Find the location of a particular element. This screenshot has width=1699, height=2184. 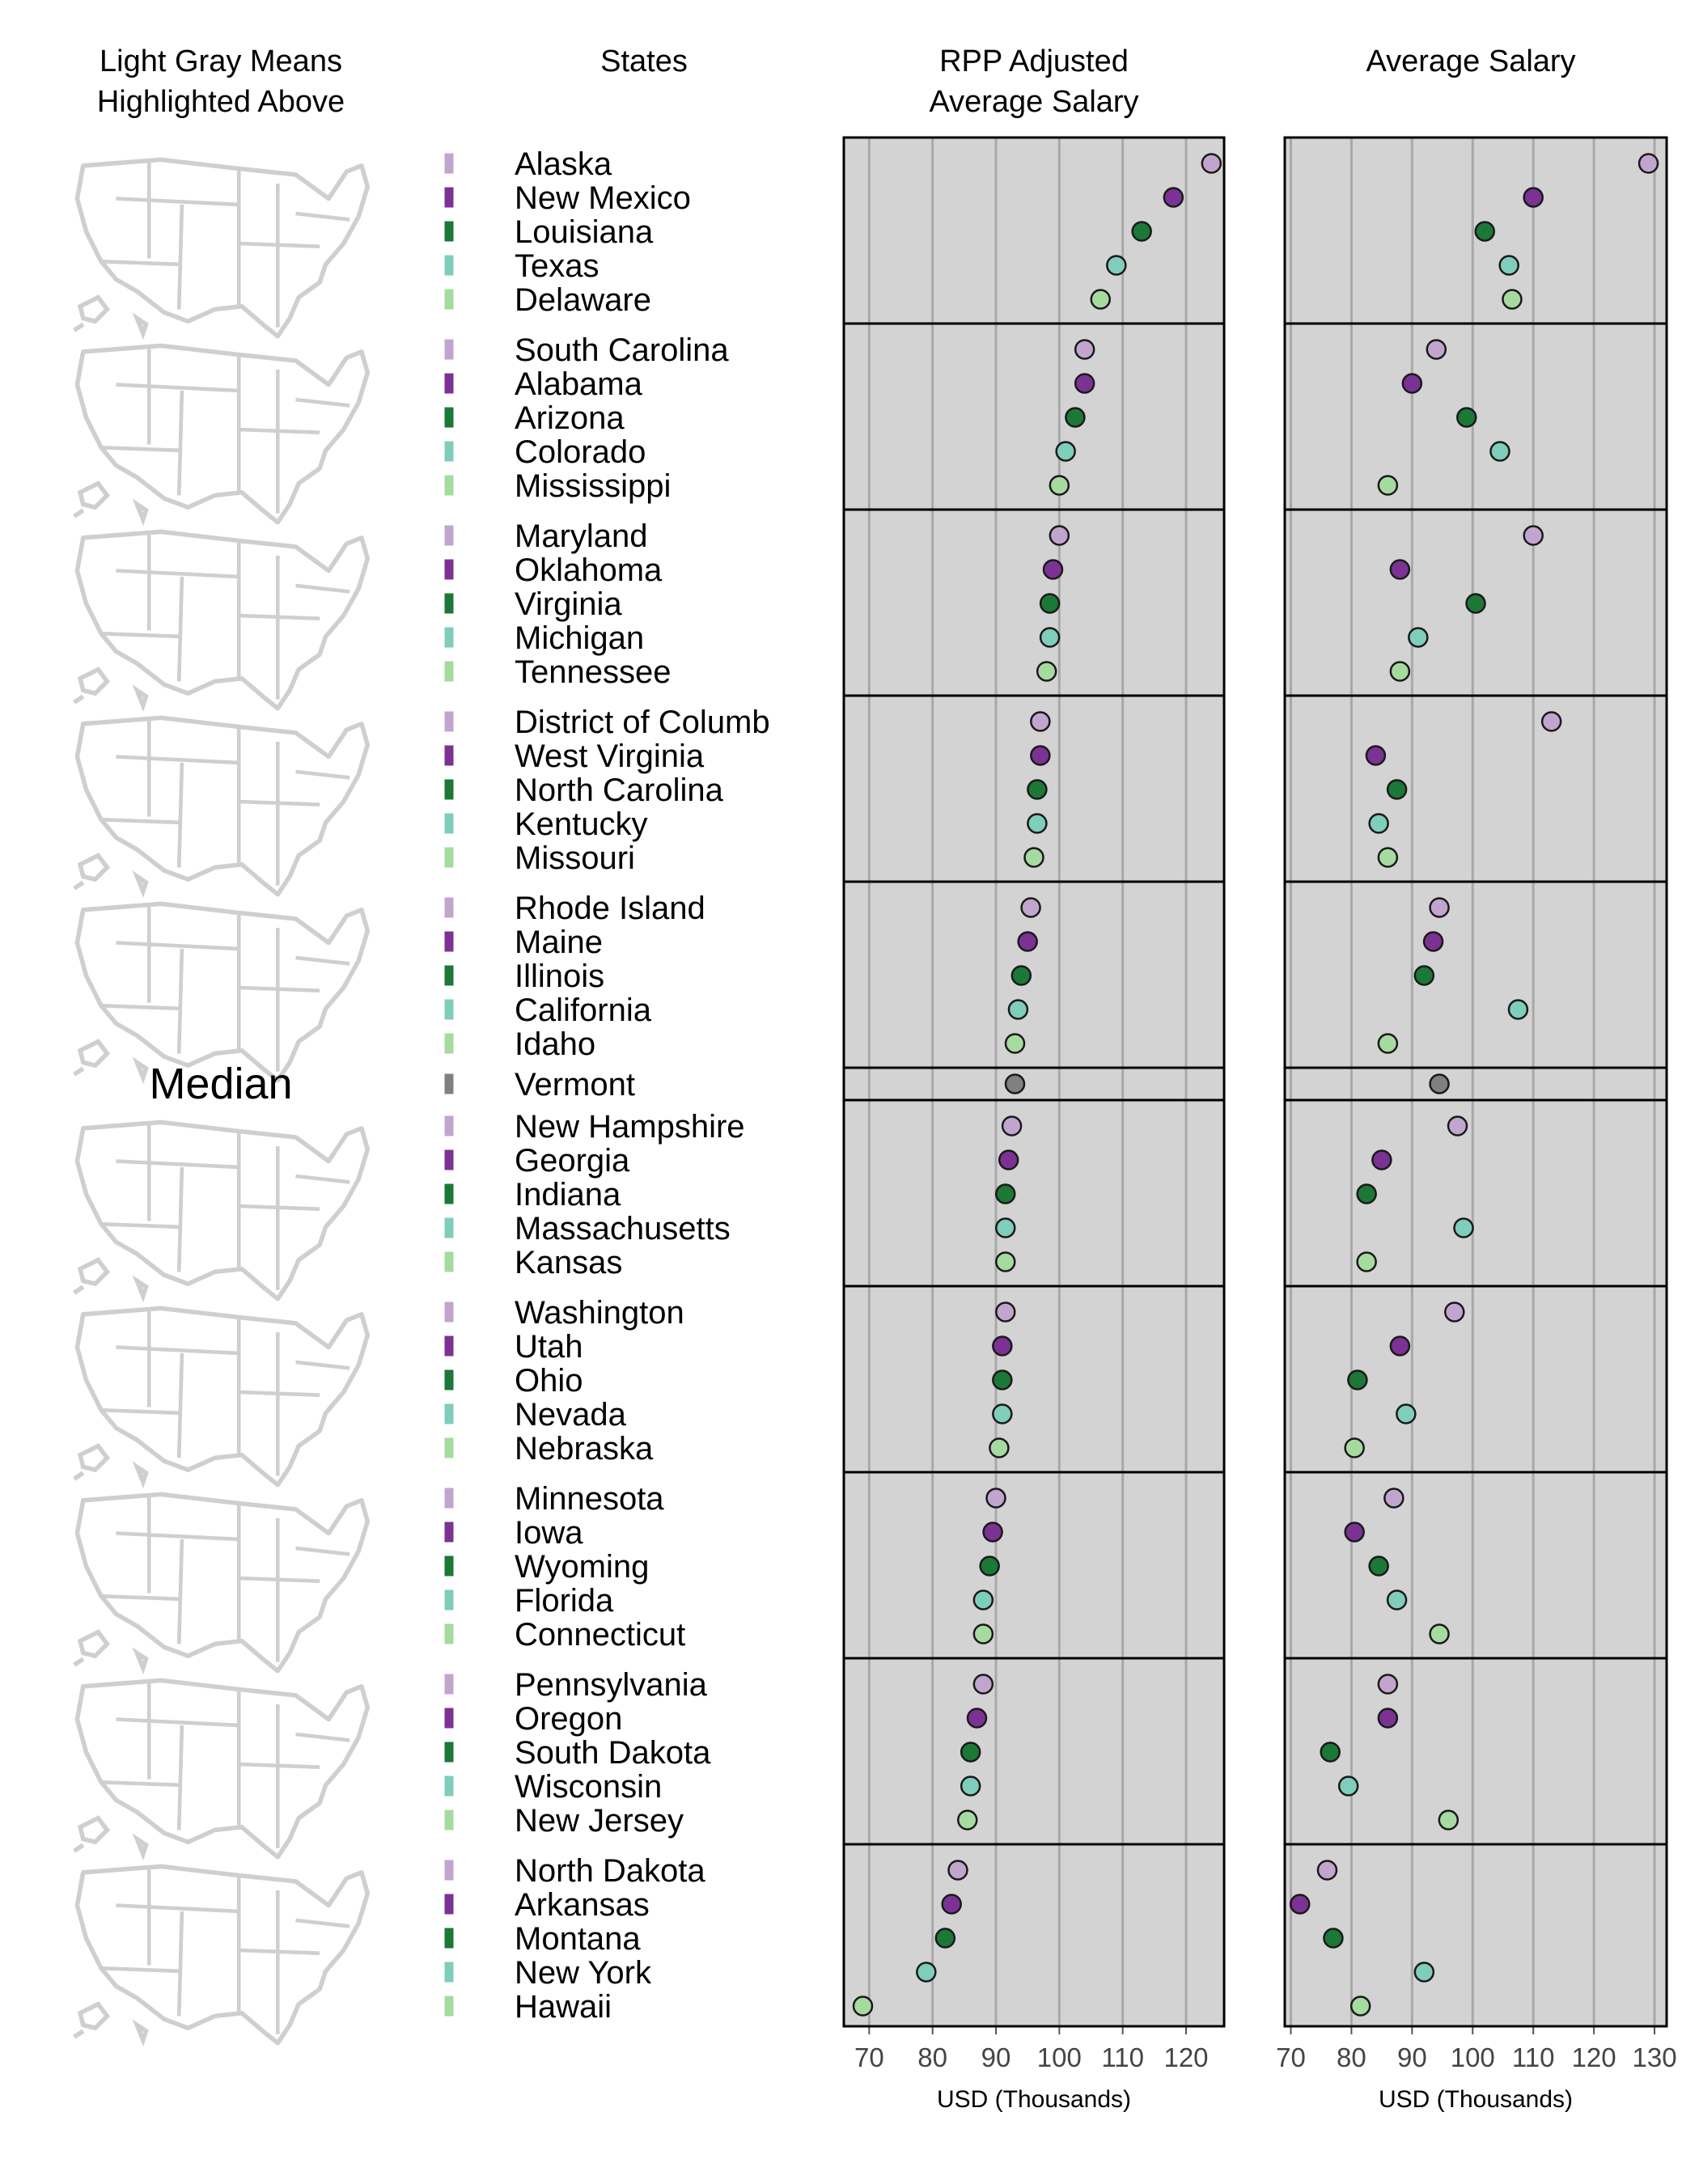

state-label-oklahoma: Oklahoma is located at coordinates (589, 570).